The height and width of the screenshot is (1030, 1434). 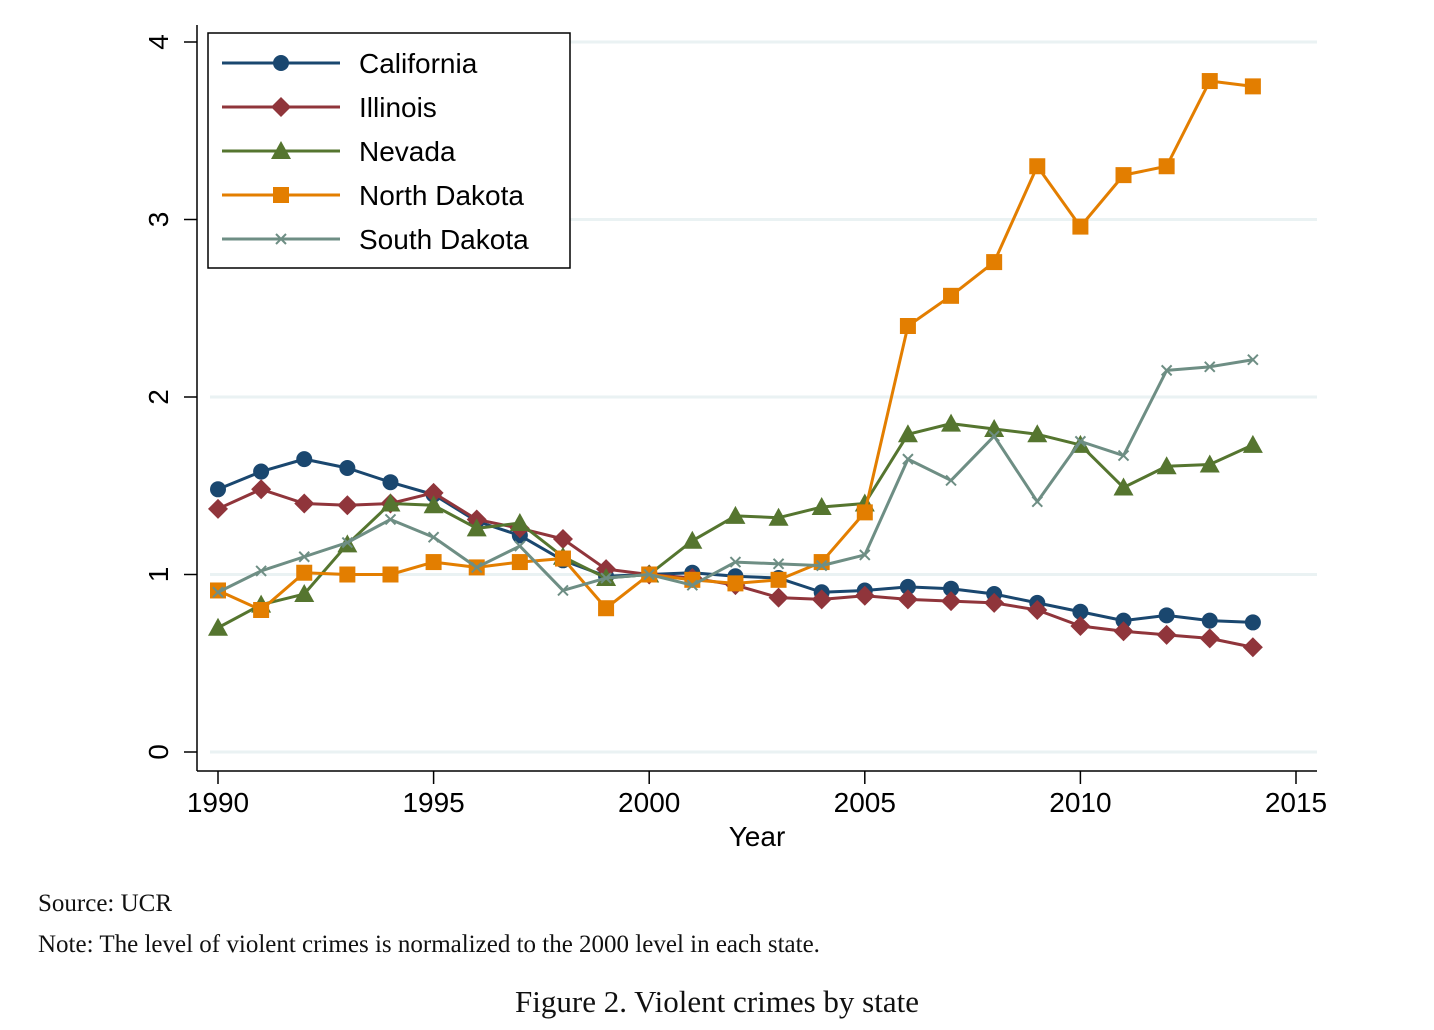 What do you see at coordinates (1037, 502) in the screenshot?
I see `point-south-dakota-2009` at bounding box center [1037, 502].